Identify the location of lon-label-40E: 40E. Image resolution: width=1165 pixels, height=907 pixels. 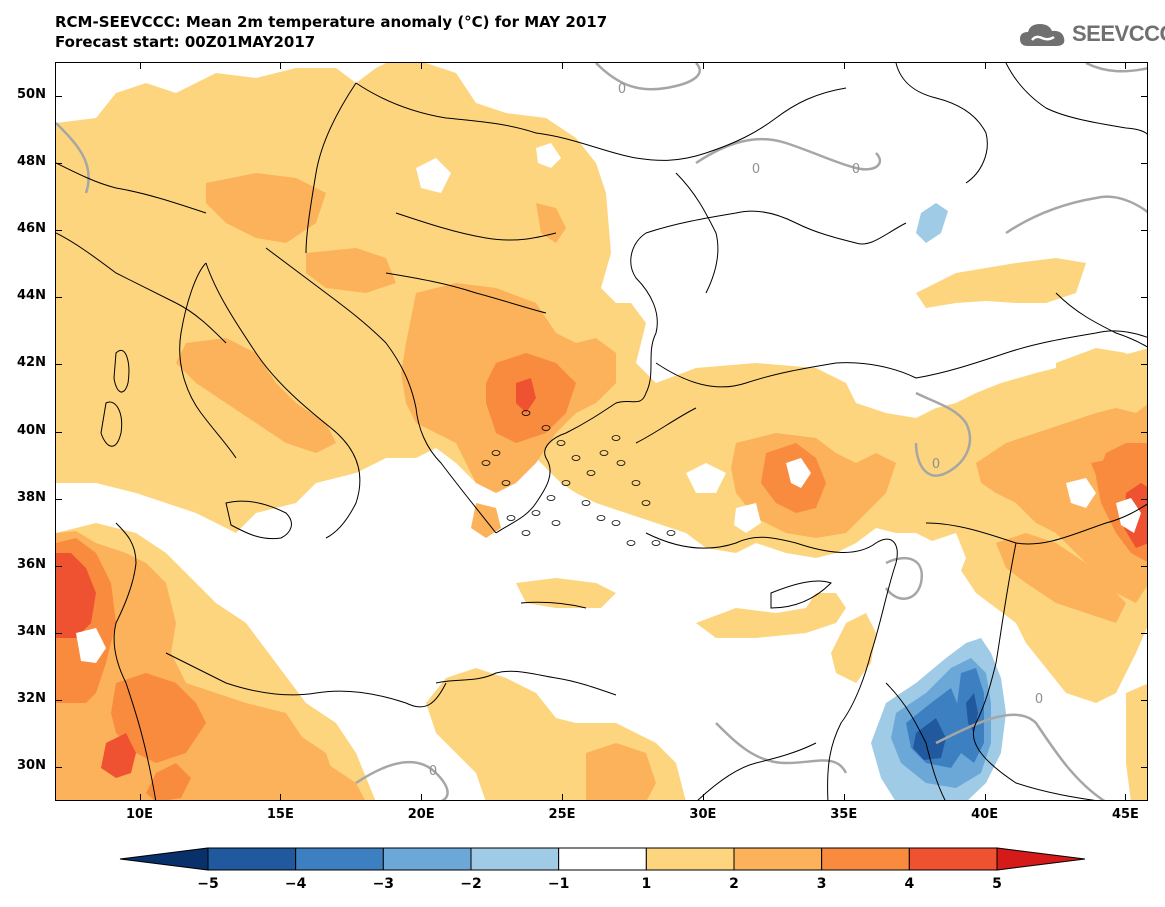
(985, 814).